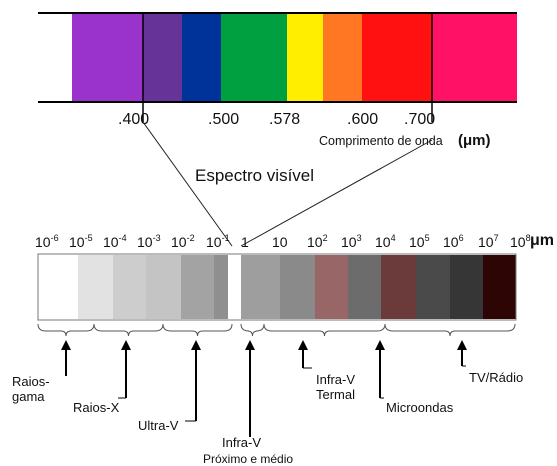 The height and width of the screenshot is (466, 557). What do you see at coordinates (226, 238) in the screenshot?
I see `scale-exponent-5: -1` at bounding box center [226, 238].